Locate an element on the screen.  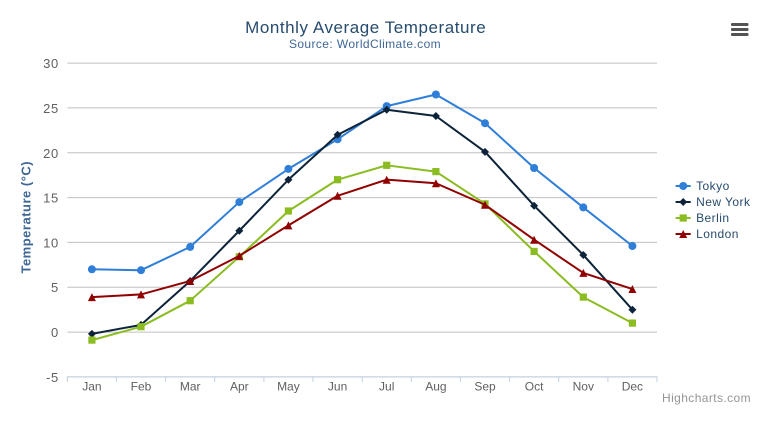
svg-text: Berlin is located at coordinates (712, 218).